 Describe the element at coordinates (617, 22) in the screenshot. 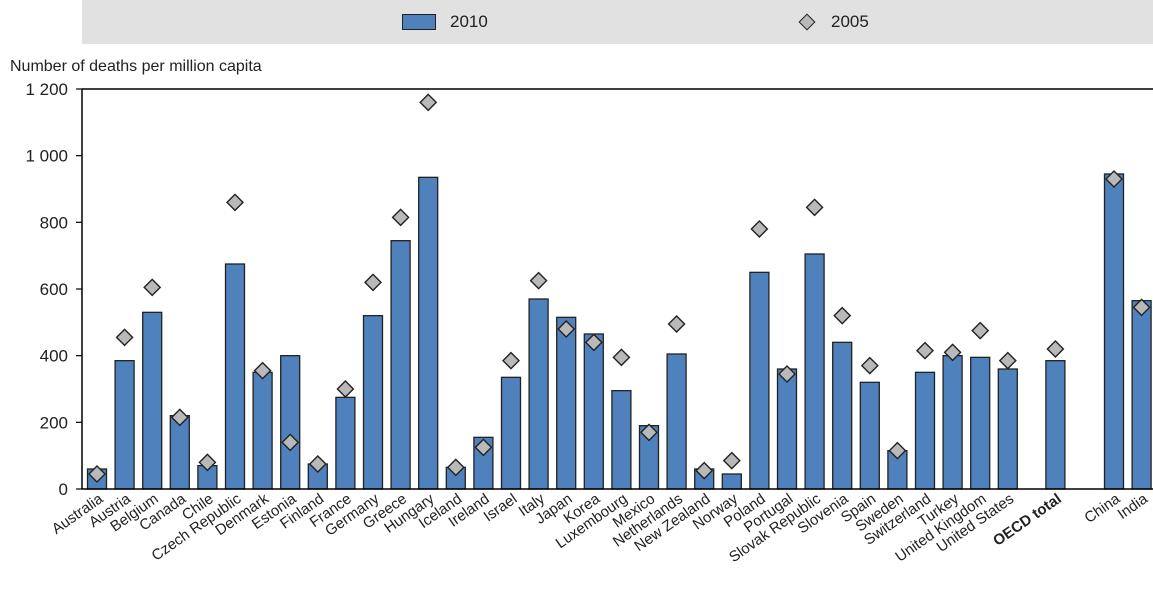

I see `legend: 2010 2005` at that location.